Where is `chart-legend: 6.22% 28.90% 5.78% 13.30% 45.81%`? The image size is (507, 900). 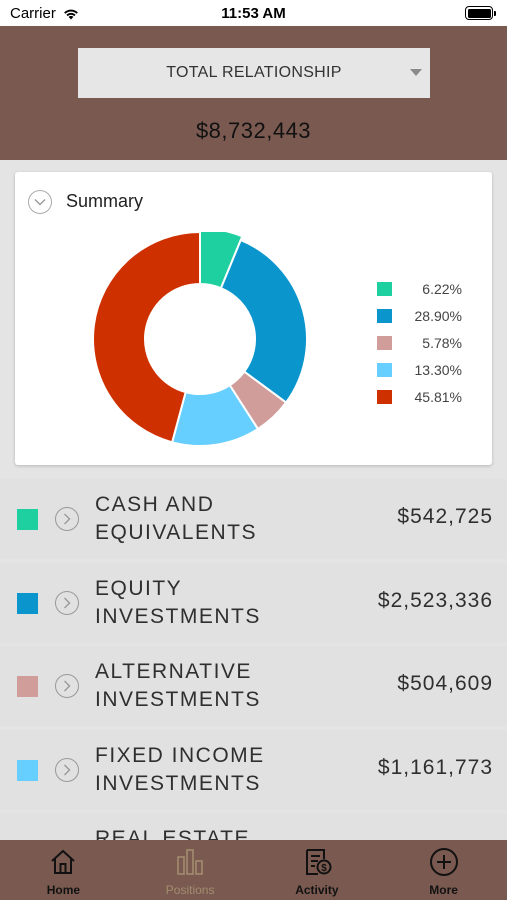 chart-legend: 6.22% 28.90% 5.78% 13.30% 45.81% is located at coordinates (427, 342).